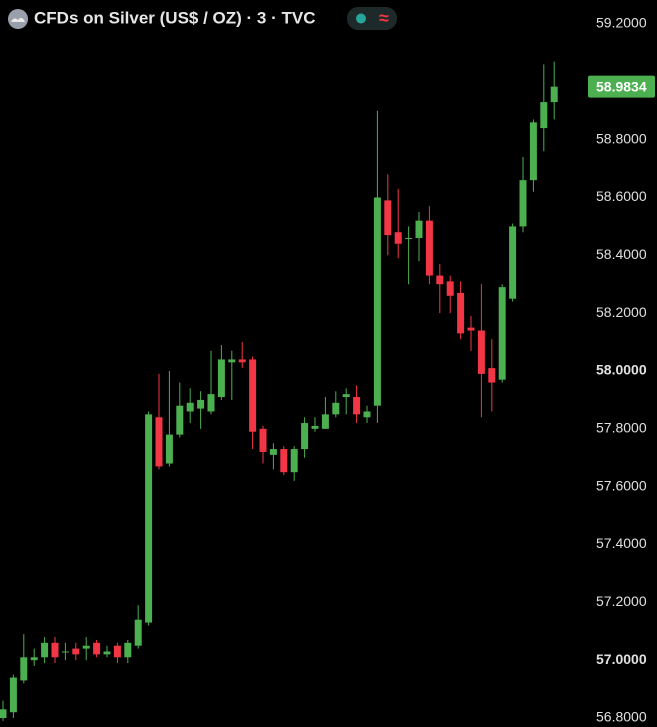  Describe the element at coordinates (621, 196) in the screenshot. I see `y-tick-label: 58.6000` at that location.